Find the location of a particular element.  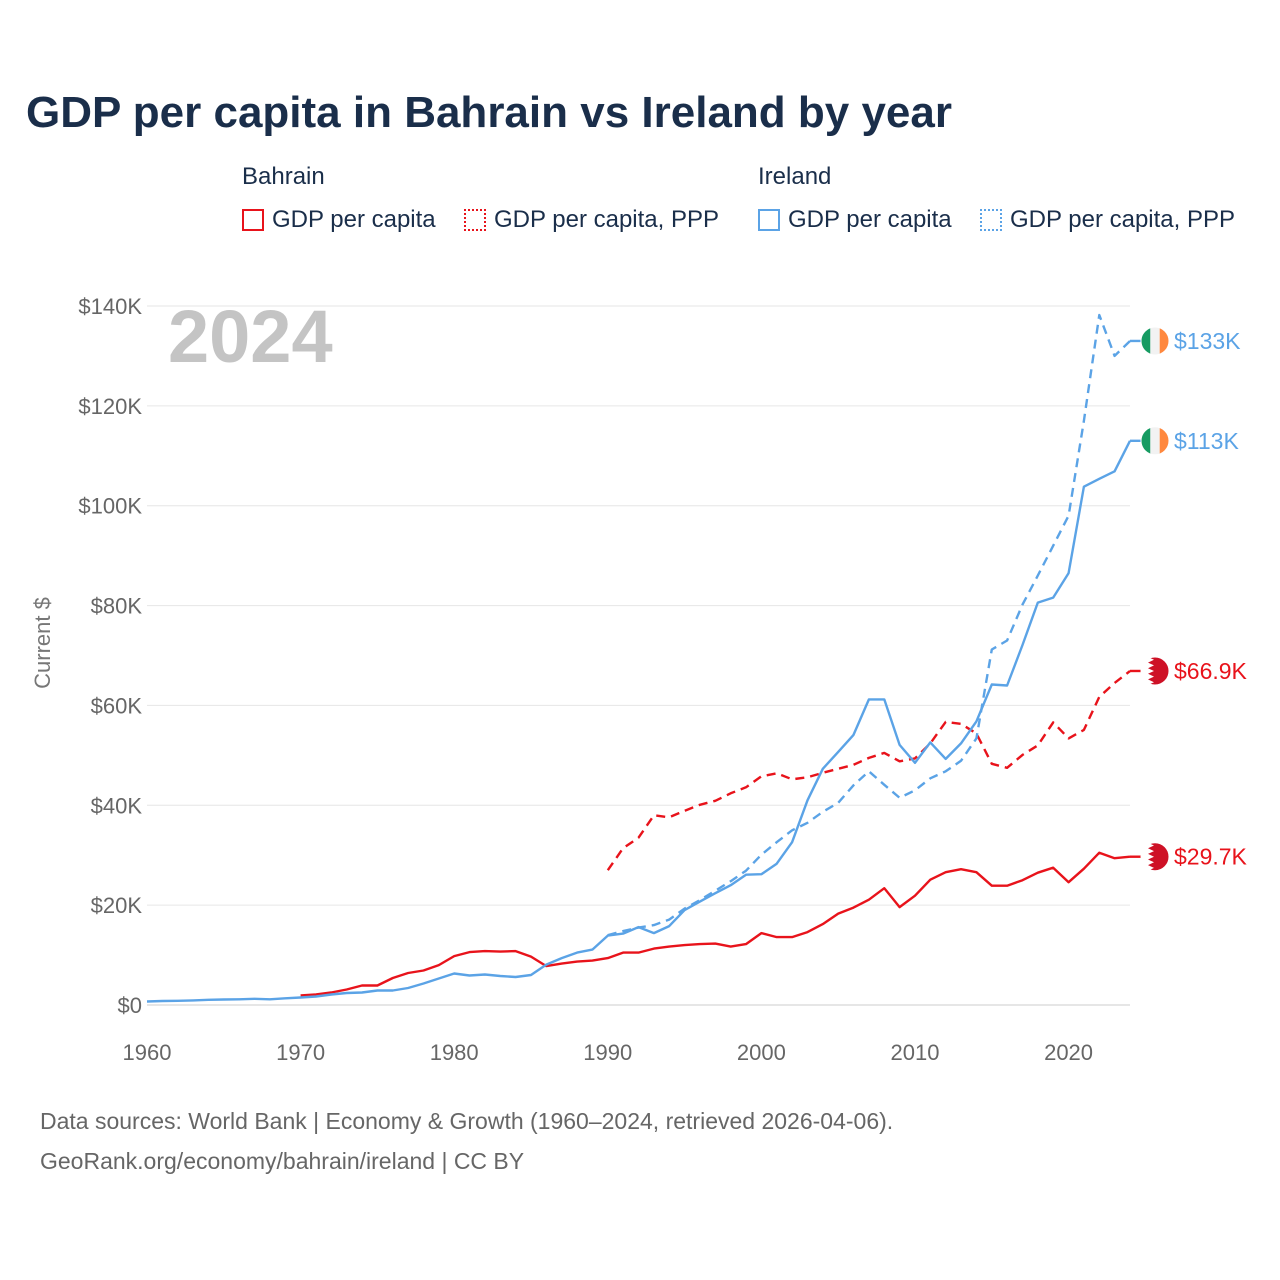

x-tick-label: 1960 is located at coordinates (147, 1052).